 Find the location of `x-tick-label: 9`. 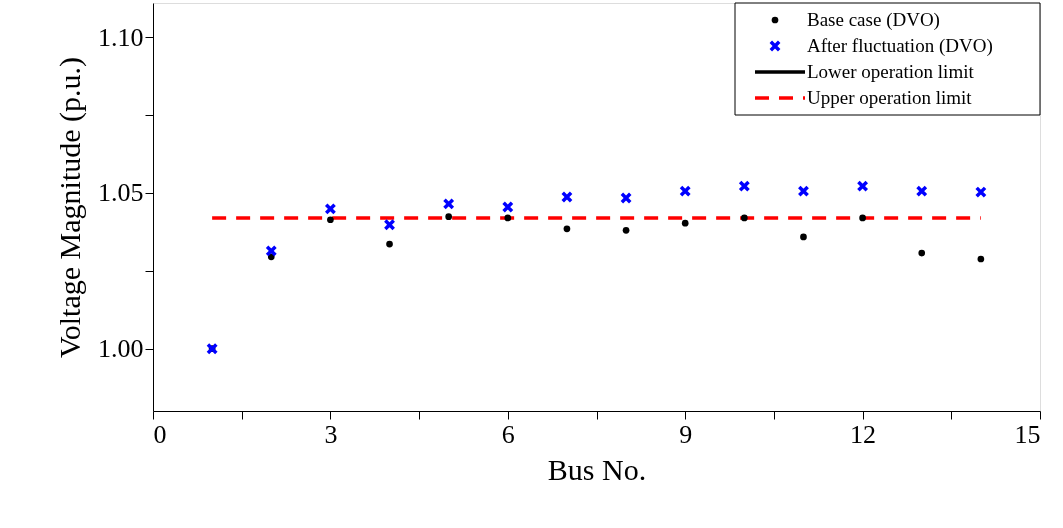

x-tick-label: 9 is located at coordinates (686, 434).